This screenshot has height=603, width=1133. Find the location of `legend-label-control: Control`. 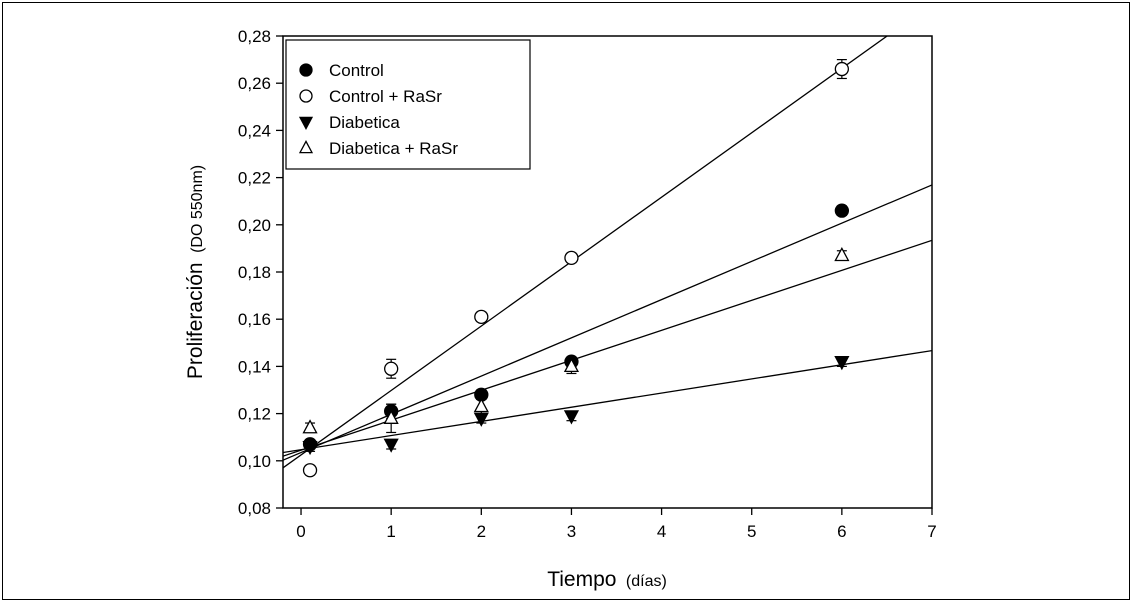

legend-label-control: Control is located at coordinates (356, 70).